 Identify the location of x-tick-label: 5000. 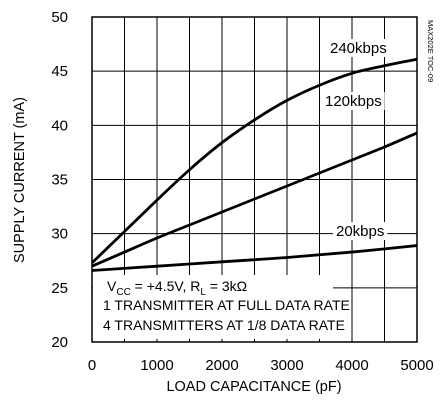
(416, 365).